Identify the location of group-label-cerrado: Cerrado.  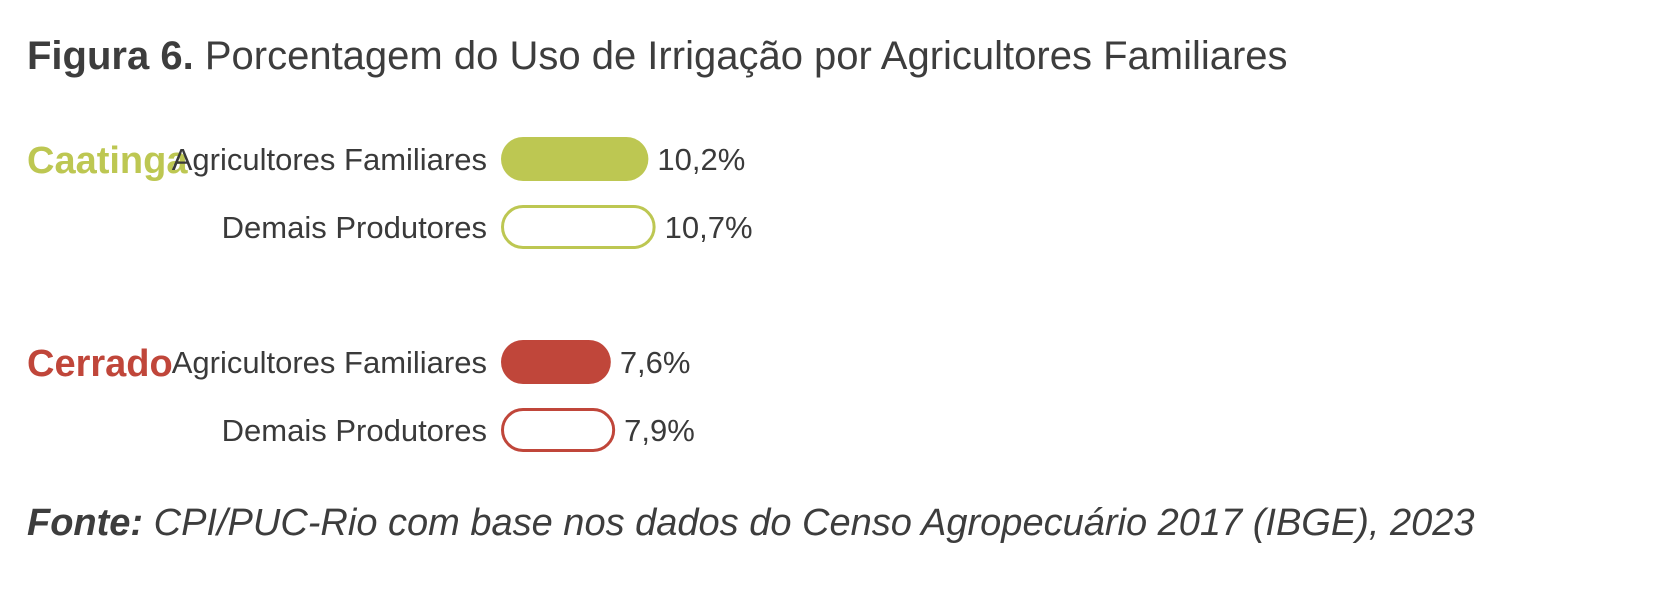
(100, 364).